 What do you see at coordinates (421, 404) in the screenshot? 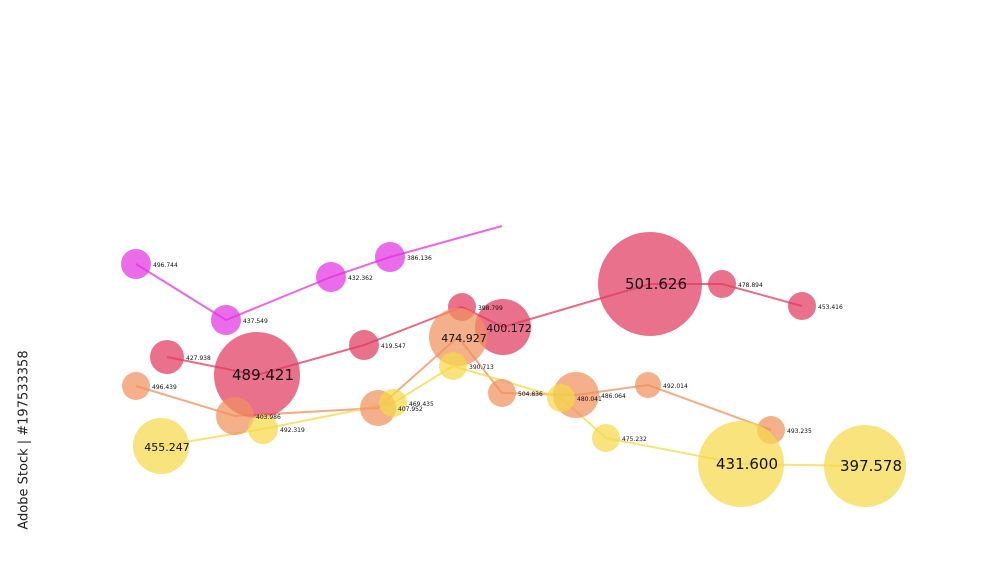
I see `bubble-label: 469.435` at bounding box center [421, 404].